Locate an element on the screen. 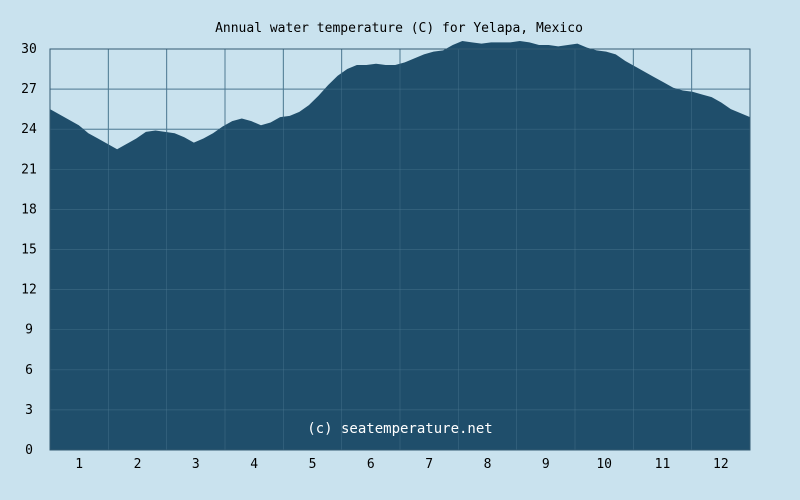  y-tick-label-4: 12 is located at coordinates (29, 290).